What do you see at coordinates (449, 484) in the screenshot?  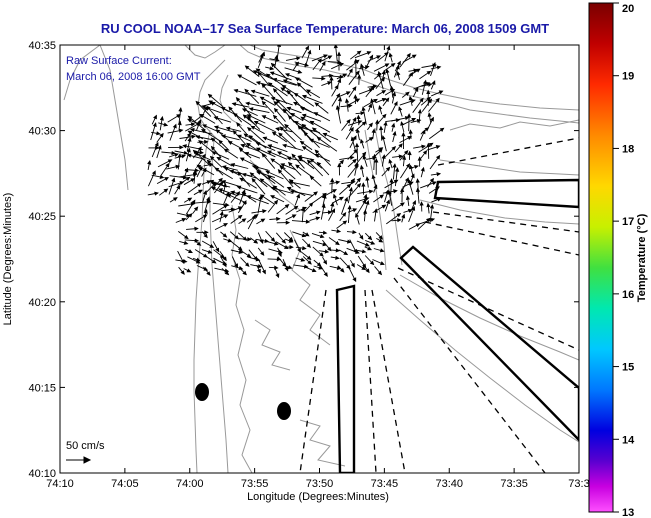 I see `x-tick-label: 73:40` at bounding box center [449, 484].